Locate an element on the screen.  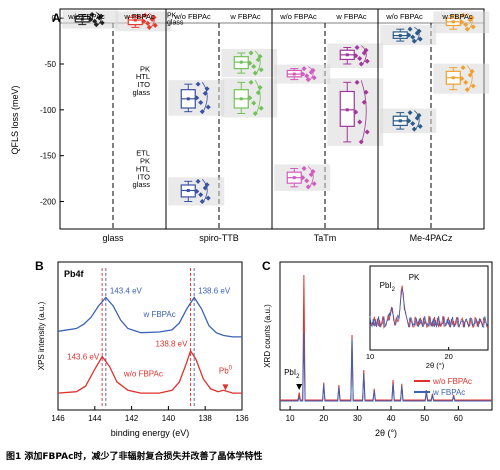
inset-frame is located at coordinates (429, 308).